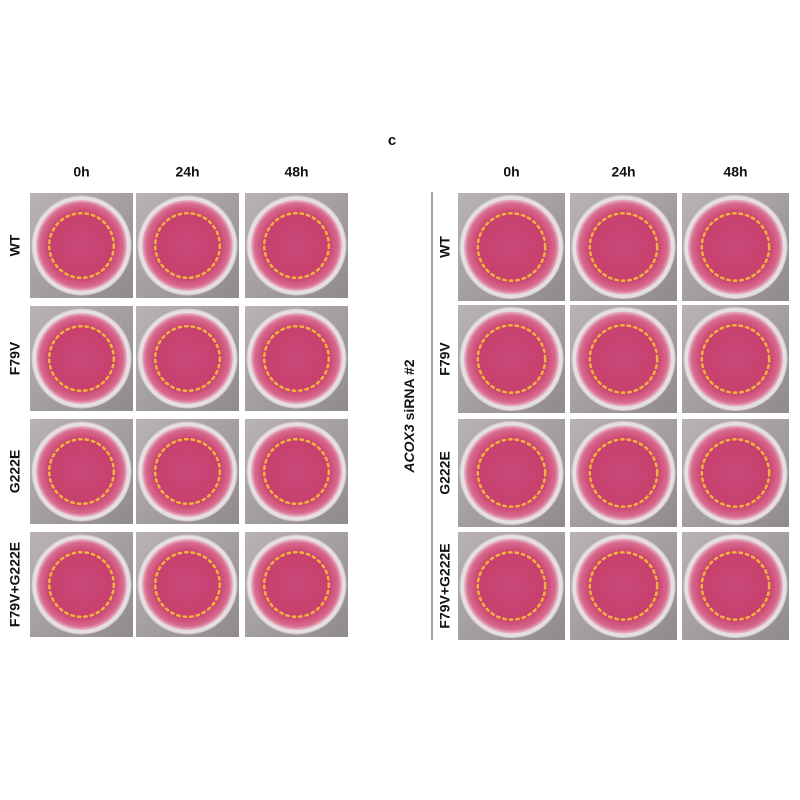 This screenshot has height=800, width=800. Describe the element at coordinates (392, 140) in the screenshot. I see `panel-label: c` at that location.